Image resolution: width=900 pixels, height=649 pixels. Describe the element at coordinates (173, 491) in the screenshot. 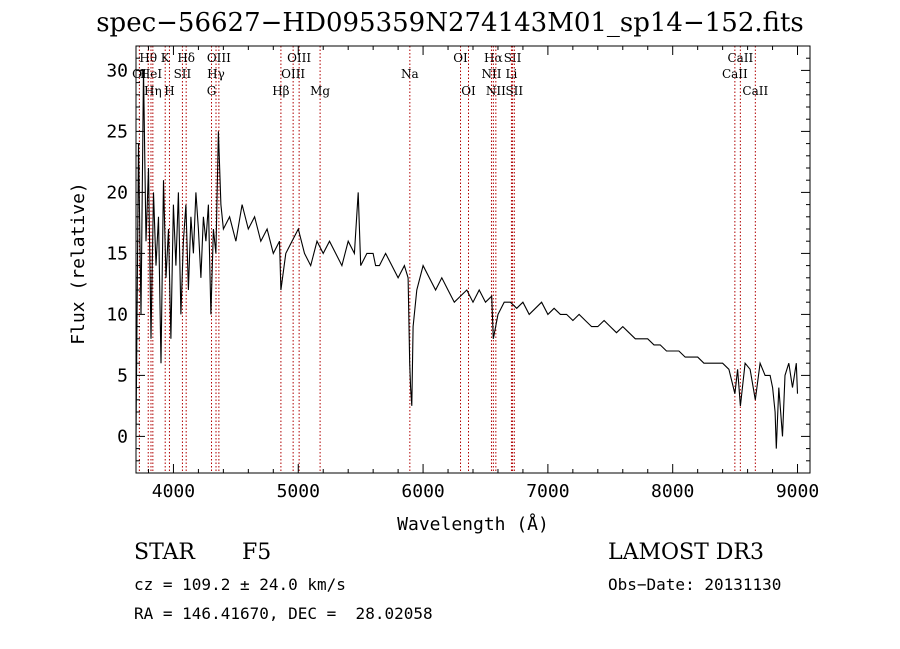

I see `x-tick-label-4000: 4000` at that location.